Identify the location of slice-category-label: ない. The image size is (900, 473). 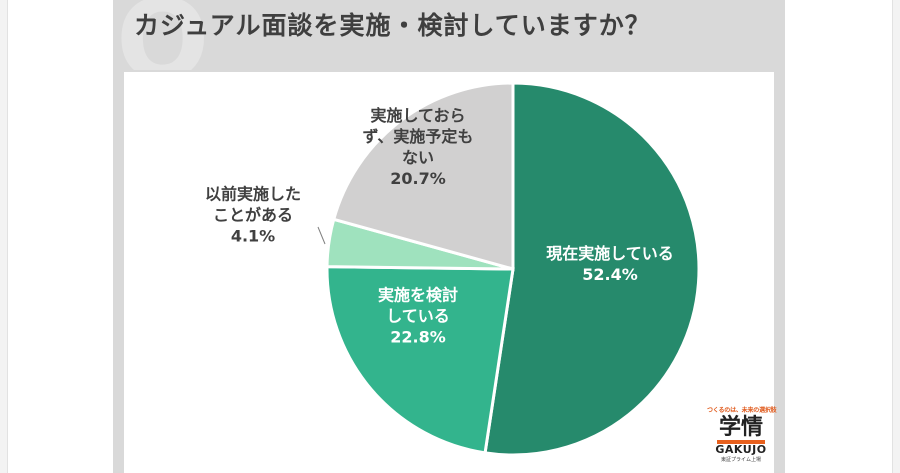
(418, 157).